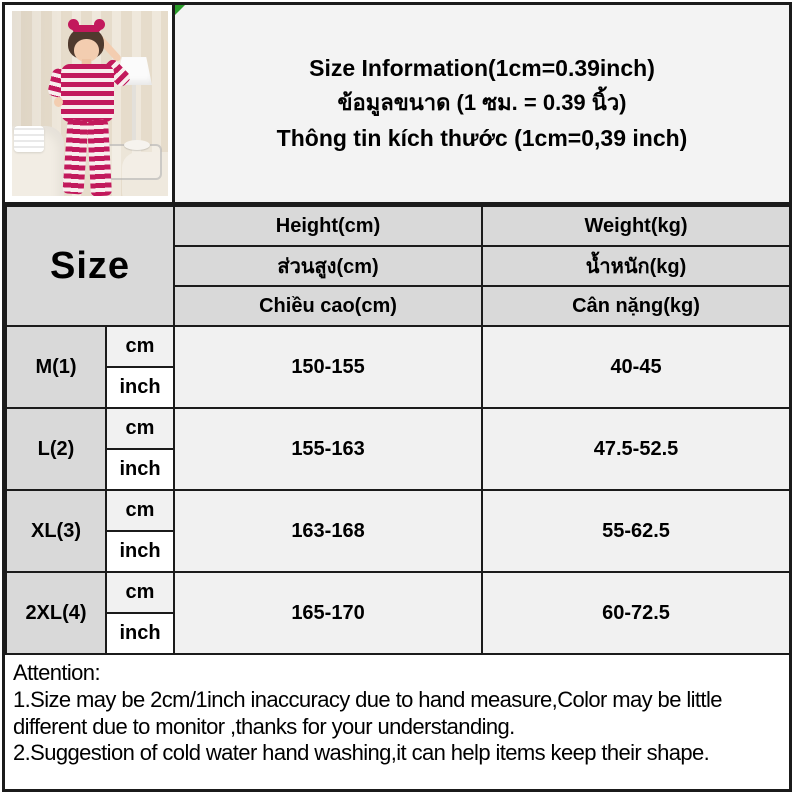  I want to click on size-header-cell: Size, so click(90, 266).